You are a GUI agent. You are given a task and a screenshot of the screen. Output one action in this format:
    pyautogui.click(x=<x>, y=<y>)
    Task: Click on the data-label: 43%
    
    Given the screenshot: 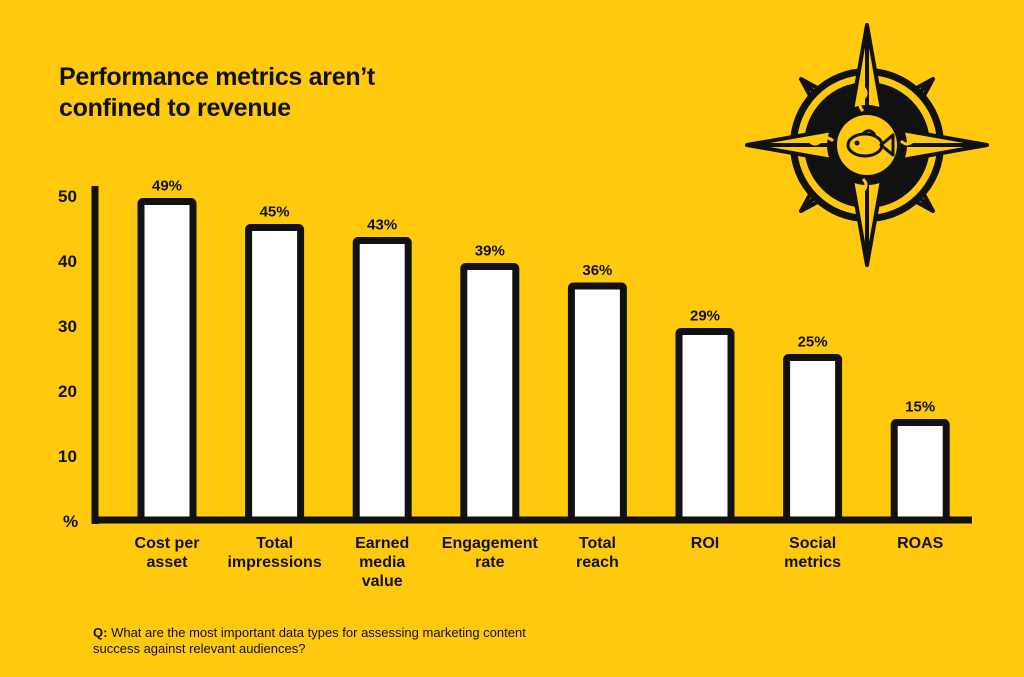 What is the action you would take?
    pyautogui.click(x=382, y=225)
    